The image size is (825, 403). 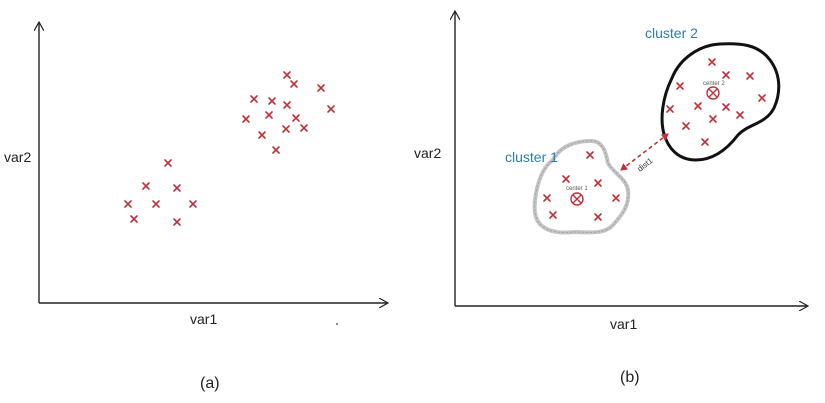 What do you see at coordinates (577, 189) in the screenshot?
I see `center-1-label: center 1` at bounding box center [577, 189].